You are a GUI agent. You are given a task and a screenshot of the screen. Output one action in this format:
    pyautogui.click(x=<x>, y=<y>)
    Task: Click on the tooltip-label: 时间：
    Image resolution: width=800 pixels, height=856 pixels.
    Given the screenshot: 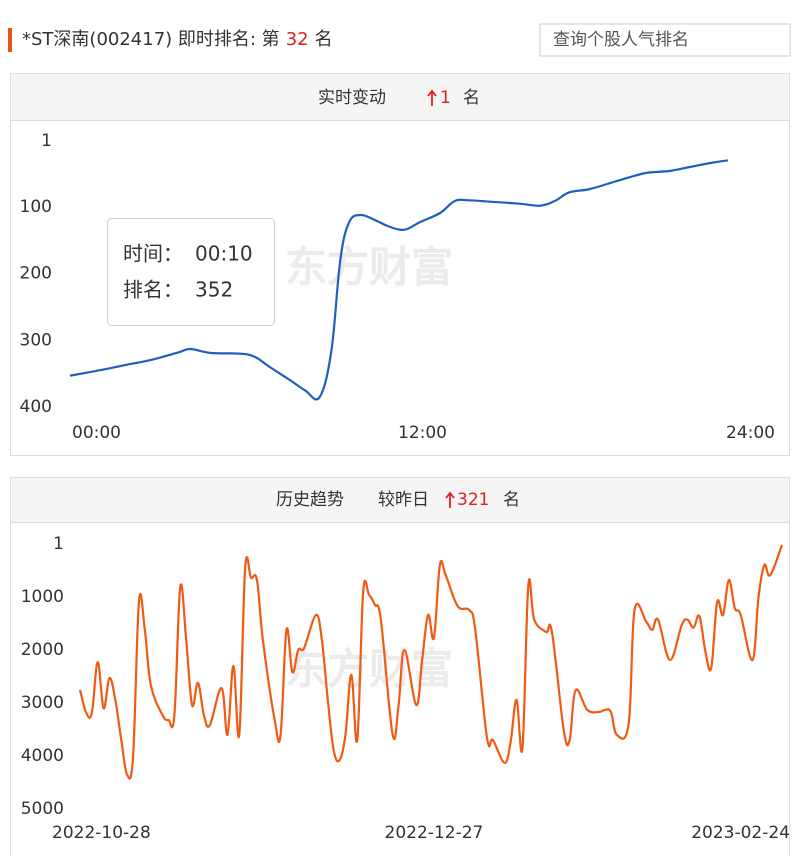 What is the action you would take?
    pyautogui.click(x=153, y=254)
    